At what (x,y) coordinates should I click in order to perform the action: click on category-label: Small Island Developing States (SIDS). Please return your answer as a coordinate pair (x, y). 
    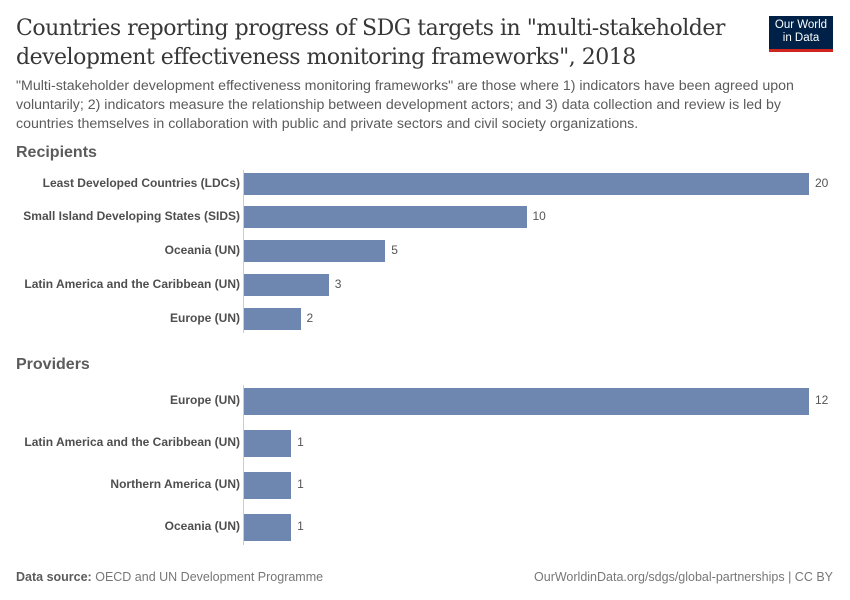
    Looking at the image, I should click on (131, 216).